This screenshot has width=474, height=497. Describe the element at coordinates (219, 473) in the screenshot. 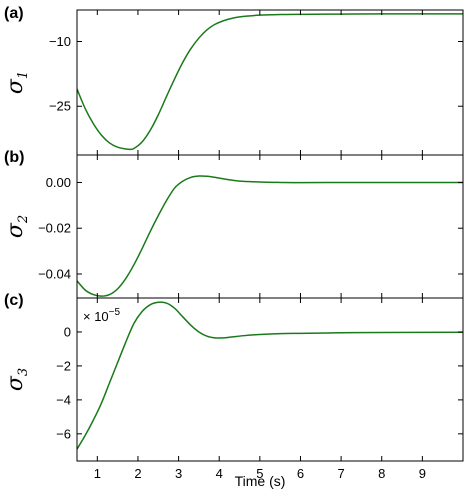

I see `x-tick-label: 4` at that location.